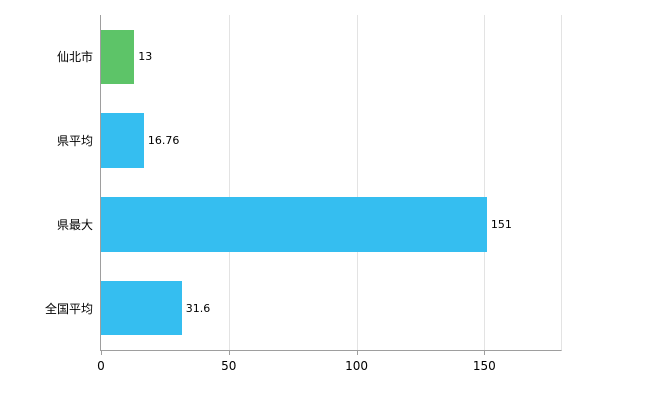 The image size is (650, 400). Describe the element at coordinates (356, 366) in the screenshot. I see `x-axis-tick-label: 100` at that location.